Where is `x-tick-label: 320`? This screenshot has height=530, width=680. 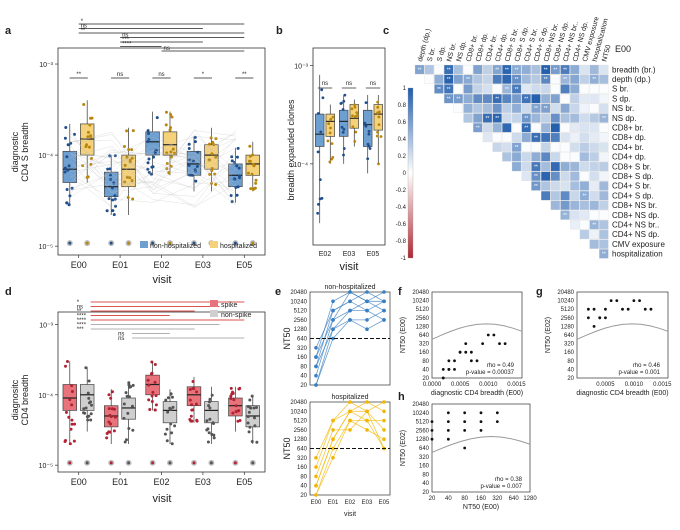
x-tick-label: 320 is located at coordinates (497, 499).